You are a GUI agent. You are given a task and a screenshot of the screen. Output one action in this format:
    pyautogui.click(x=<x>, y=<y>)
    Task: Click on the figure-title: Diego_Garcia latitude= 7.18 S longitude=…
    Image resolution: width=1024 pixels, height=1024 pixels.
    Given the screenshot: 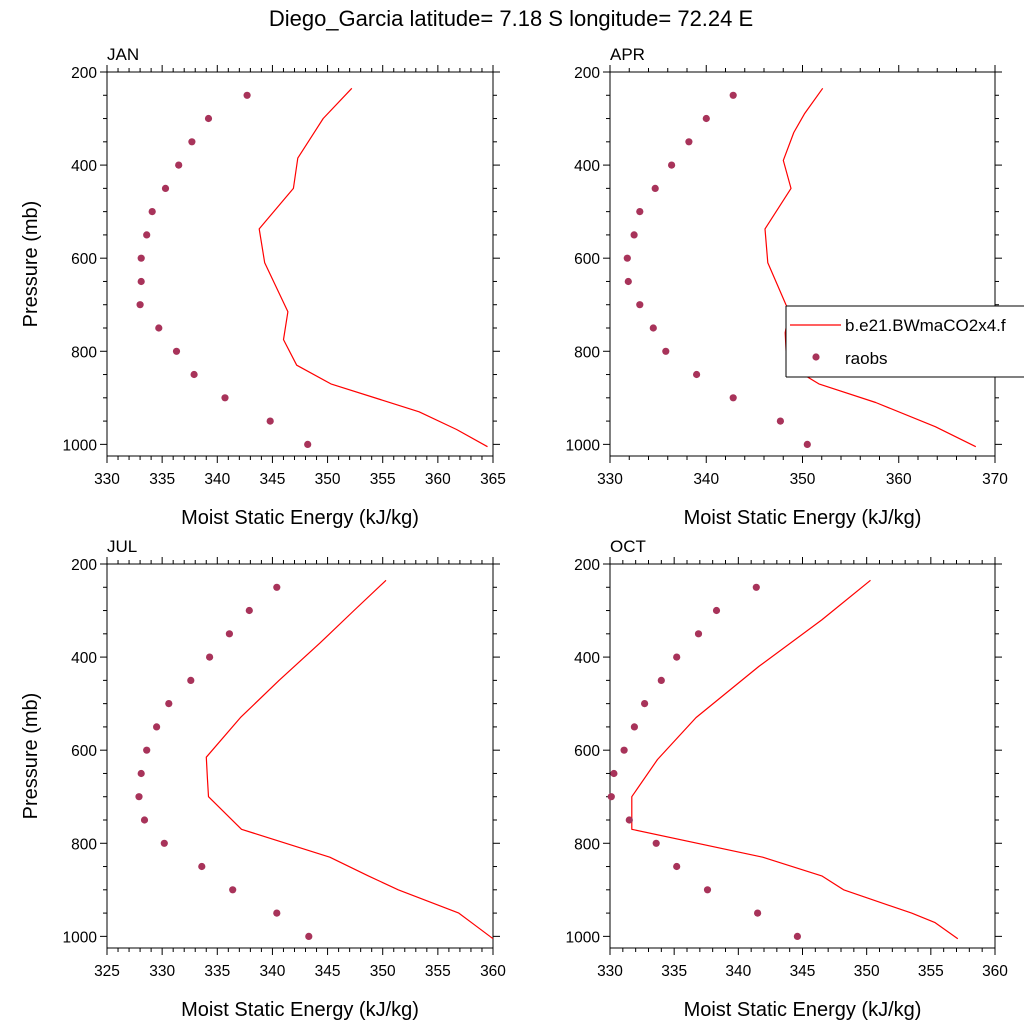 What is the action you would take?
    pyautogui.click(x=511, y=18)
    